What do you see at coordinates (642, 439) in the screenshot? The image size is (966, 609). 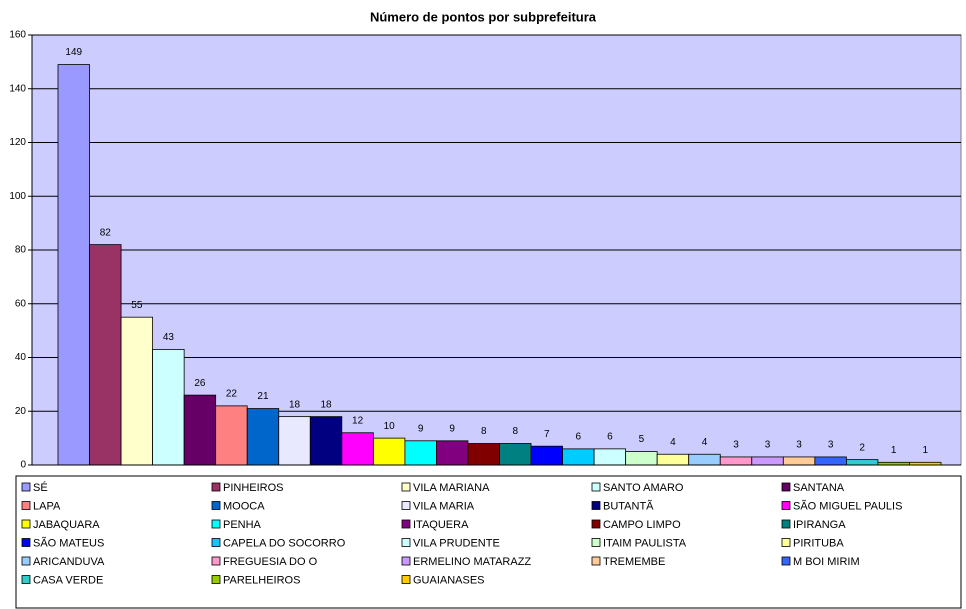 I see `data-label: 5` at bounding box center [642, 439].